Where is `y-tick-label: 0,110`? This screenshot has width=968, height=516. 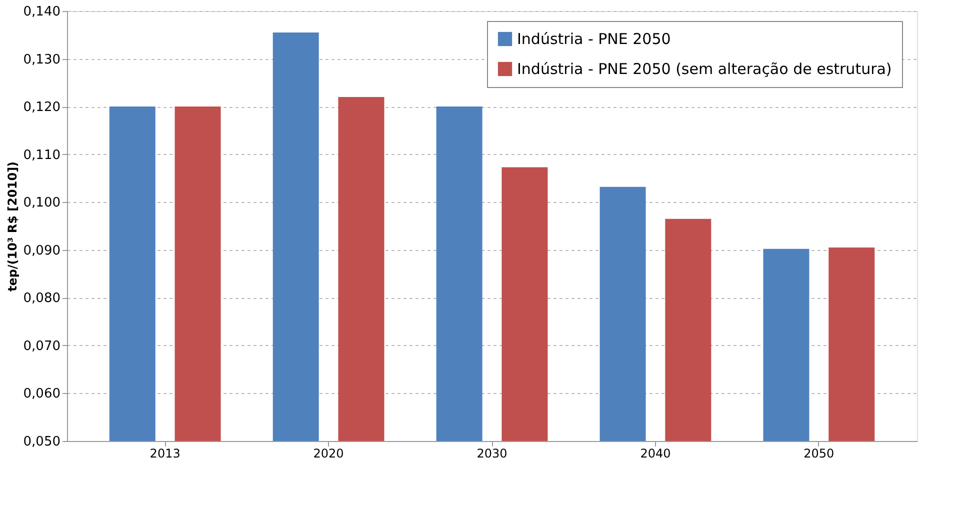 y-tick-label: 0,110 is located at coordinates (41, 155).